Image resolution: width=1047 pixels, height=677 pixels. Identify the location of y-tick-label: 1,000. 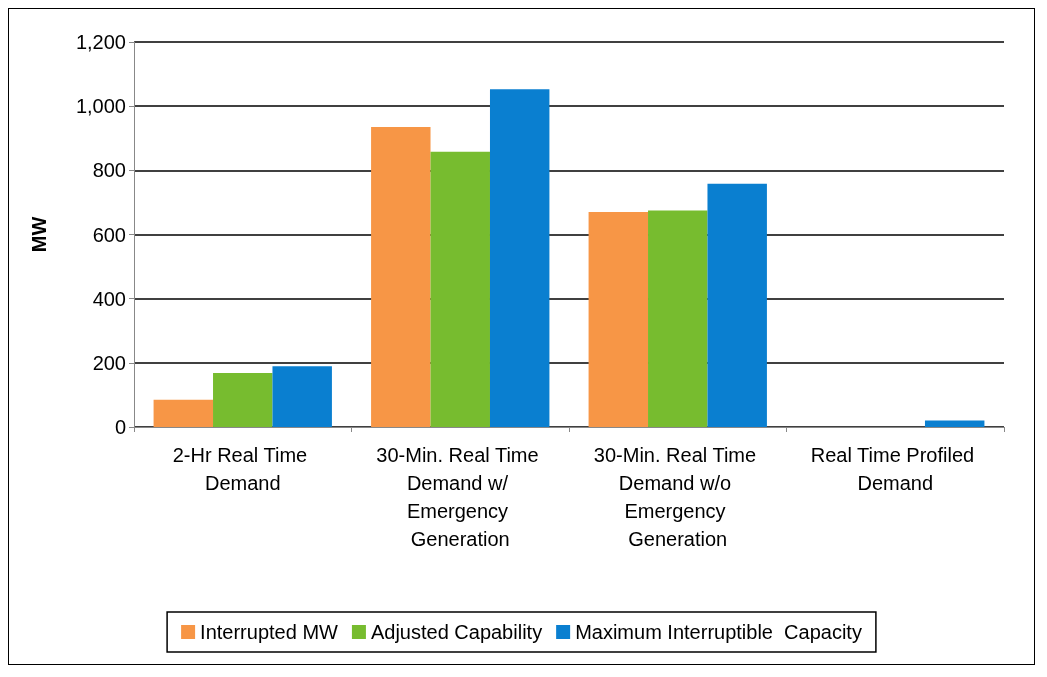
(100, 106).